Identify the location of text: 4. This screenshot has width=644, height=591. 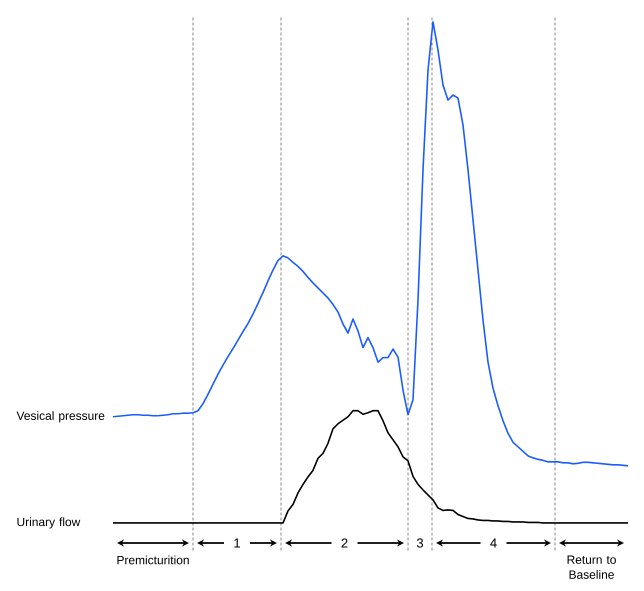
(493, 543).